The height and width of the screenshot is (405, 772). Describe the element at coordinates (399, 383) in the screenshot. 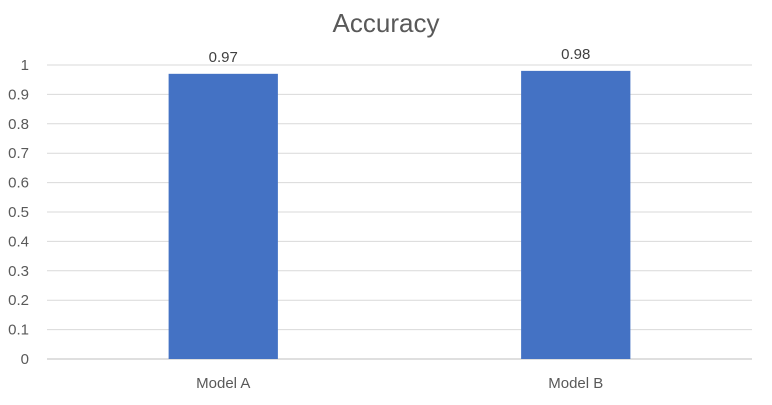

I see `x-axis-categories: Model A Model B` at that location.